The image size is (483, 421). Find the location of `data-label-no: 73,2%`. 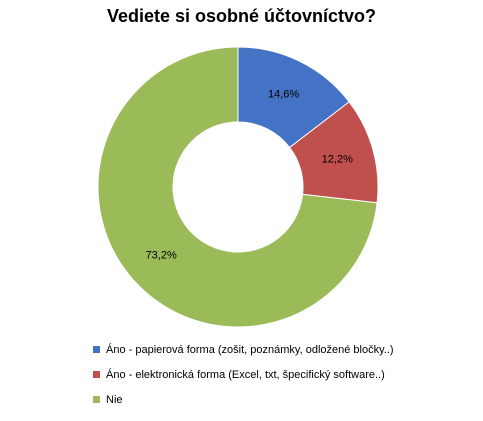

data-label-no: 73,2% is located at coordinates (161, 256).